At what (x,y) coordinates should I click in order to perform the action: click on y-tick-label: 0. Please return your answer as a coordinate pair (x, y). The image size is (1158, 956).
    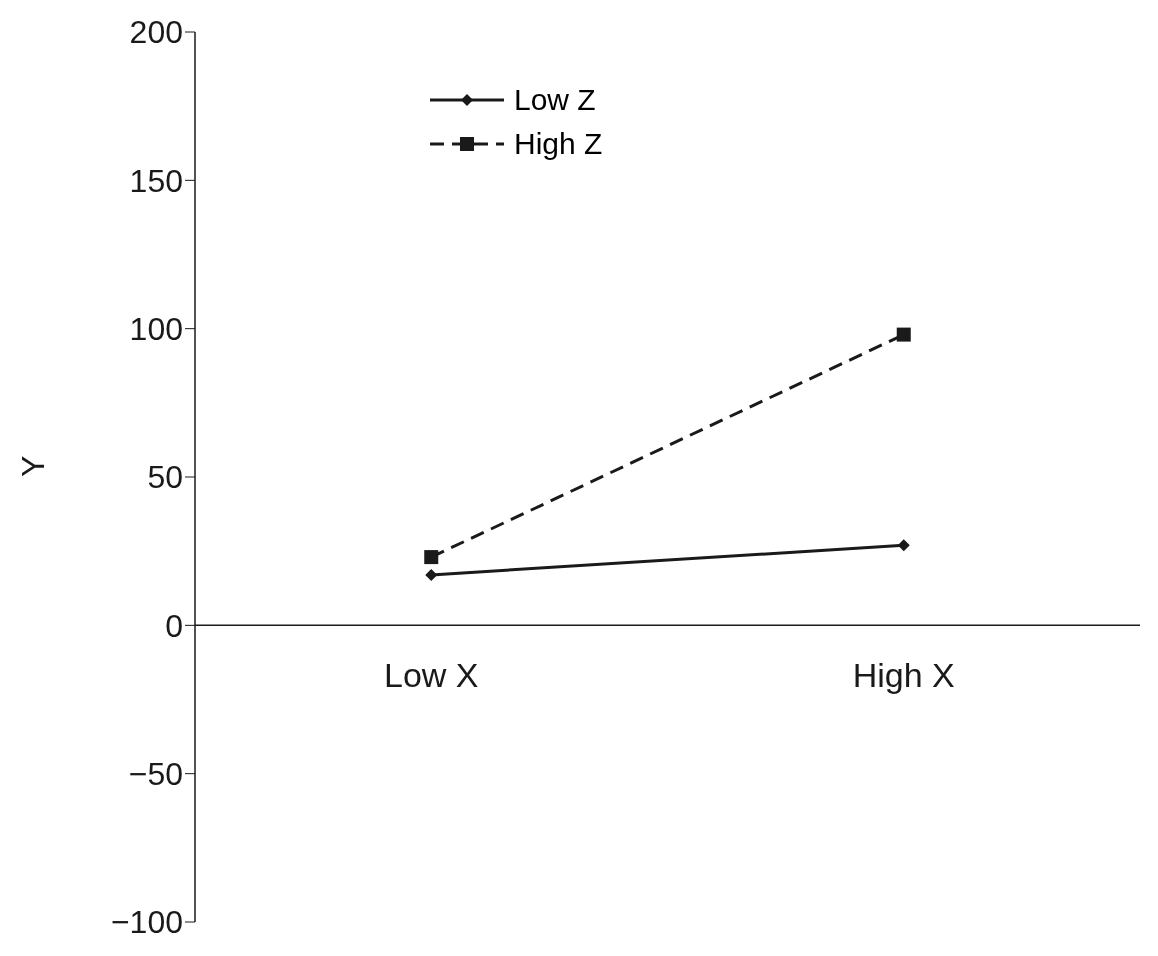
    Looking at the image, I should click on (174, 625).